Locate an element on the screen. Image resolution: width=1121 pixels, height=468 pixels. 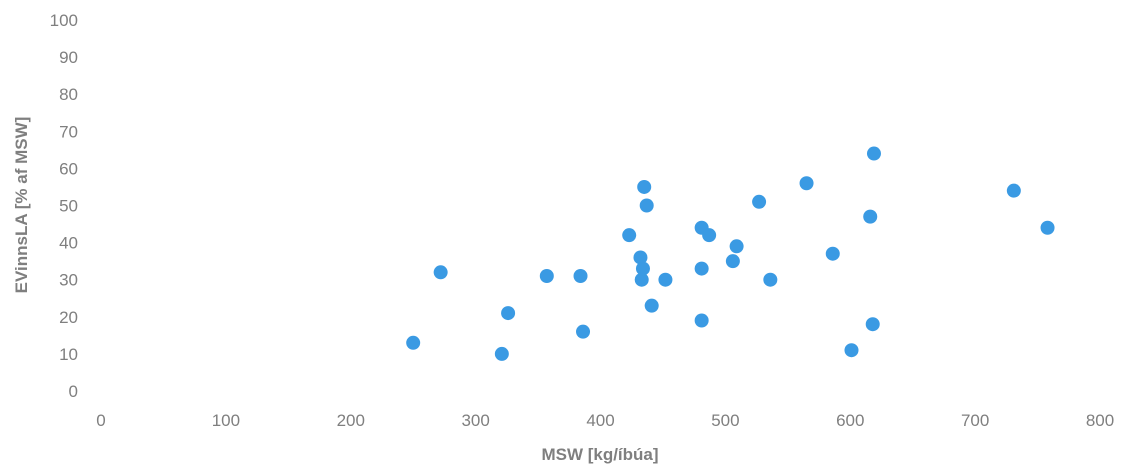
x-tick-label: 200 is located at coordinates (351, 420).